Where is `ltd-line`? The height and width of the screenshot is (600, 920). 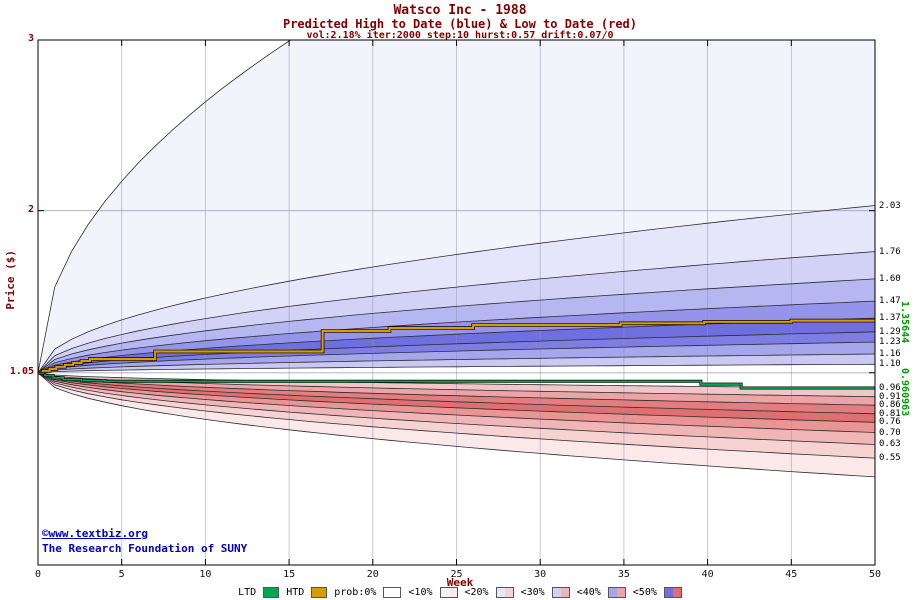 ltd-line is located at coordinates (456, 380).